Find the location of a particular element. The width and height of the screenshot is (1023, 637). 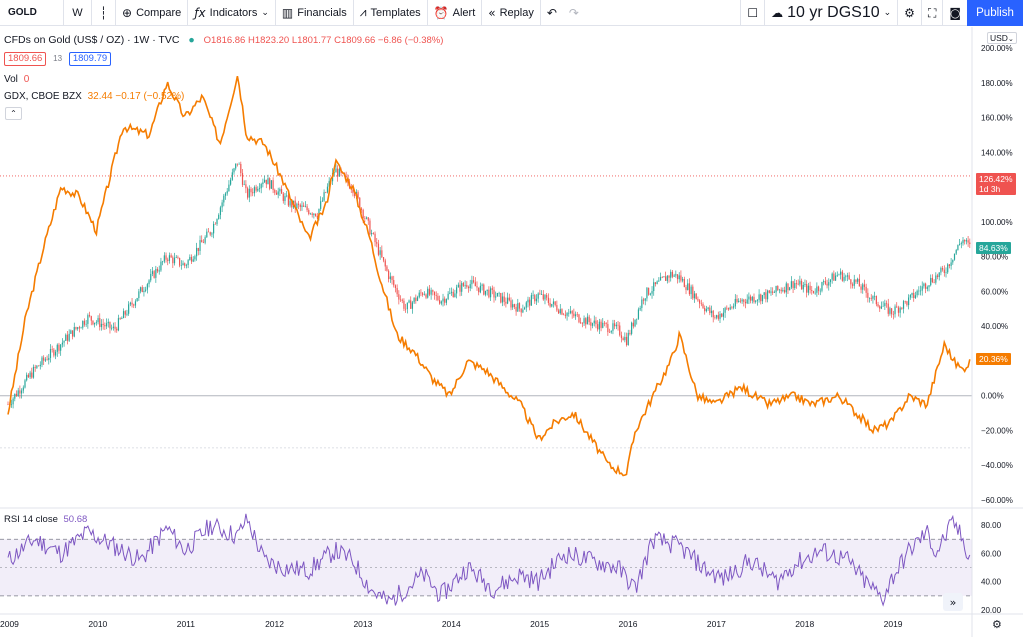

bid-box: 1809.66 is located at coordinates (25, 59).